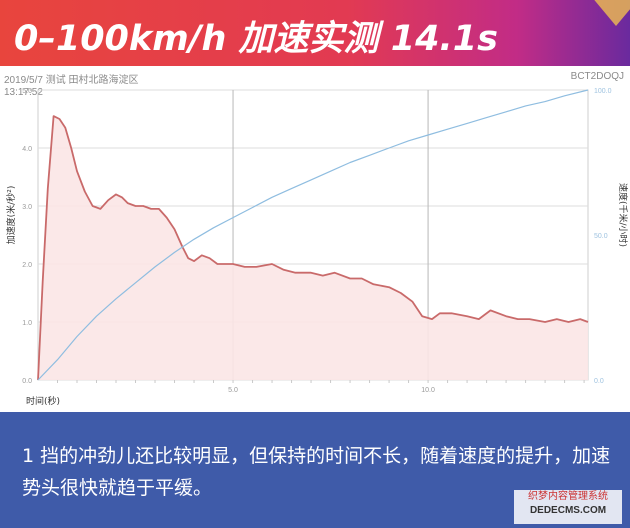  What do you see at coordinates (233, 390) in the screenshot?
I see `x-tick-label: 5.0` at bounding box center [233, 390].